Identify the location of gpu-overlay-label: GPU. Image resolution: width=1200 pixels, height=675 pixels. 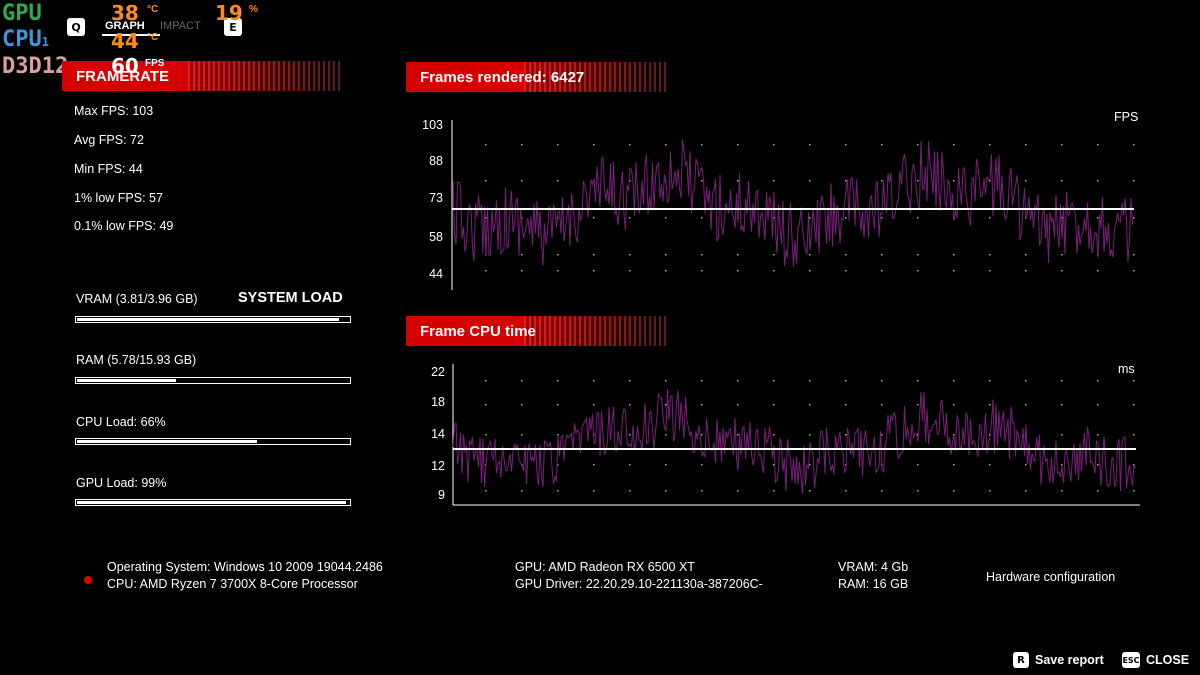
(22, 13).